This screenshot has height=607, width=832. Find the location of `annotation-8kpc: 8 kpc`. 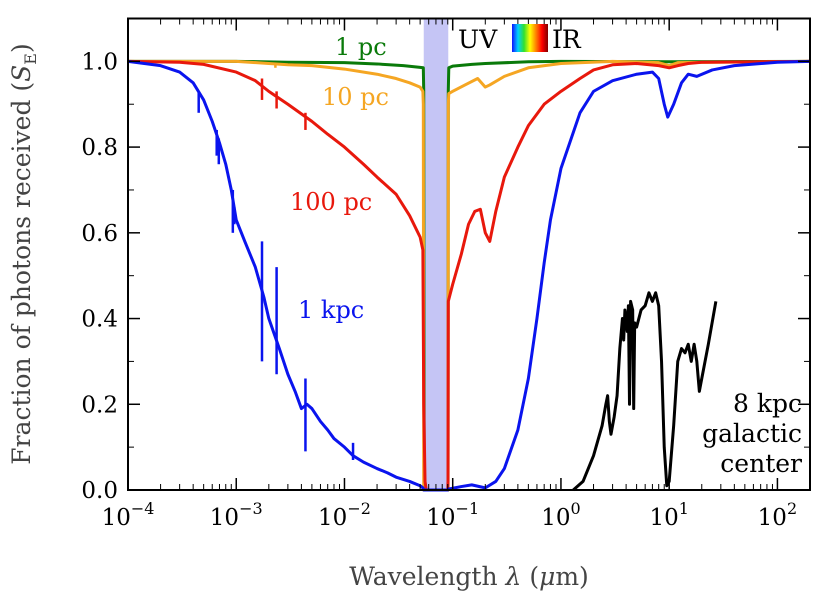

annotation-8kpc: 8 kpc is located at coordinates (767, 403).